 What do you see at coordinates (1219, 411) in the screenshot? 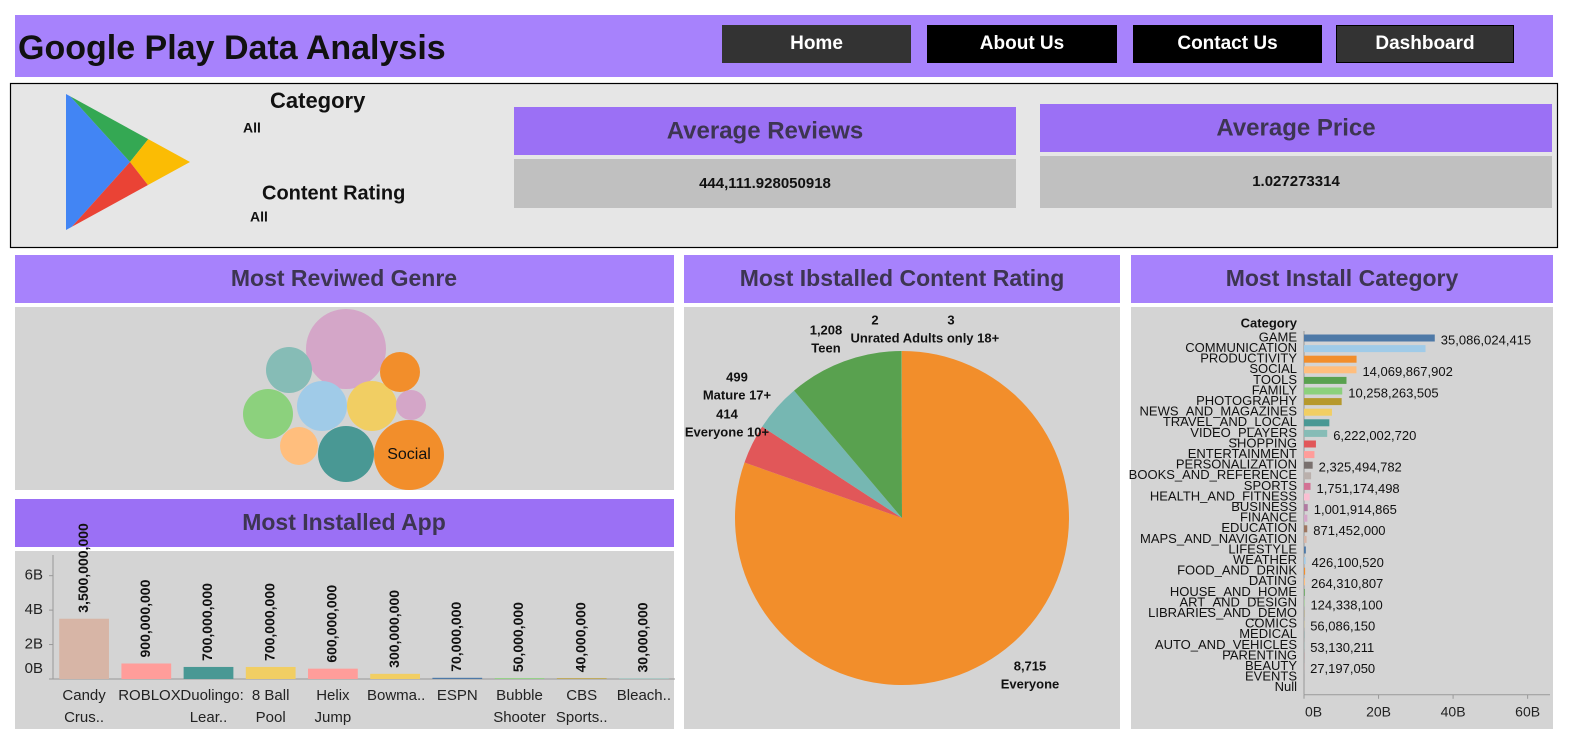
I see `y-tick-label: NEWS_AND_MAGAZINES` at bounding box center [1219, 411].